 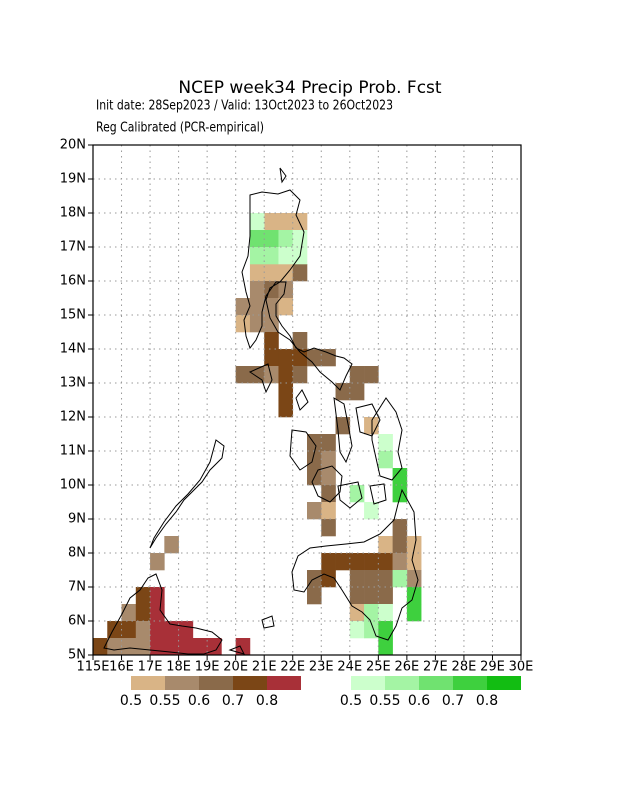 I want to click on x-tick-label: 17E, so click(x=150, y=667).